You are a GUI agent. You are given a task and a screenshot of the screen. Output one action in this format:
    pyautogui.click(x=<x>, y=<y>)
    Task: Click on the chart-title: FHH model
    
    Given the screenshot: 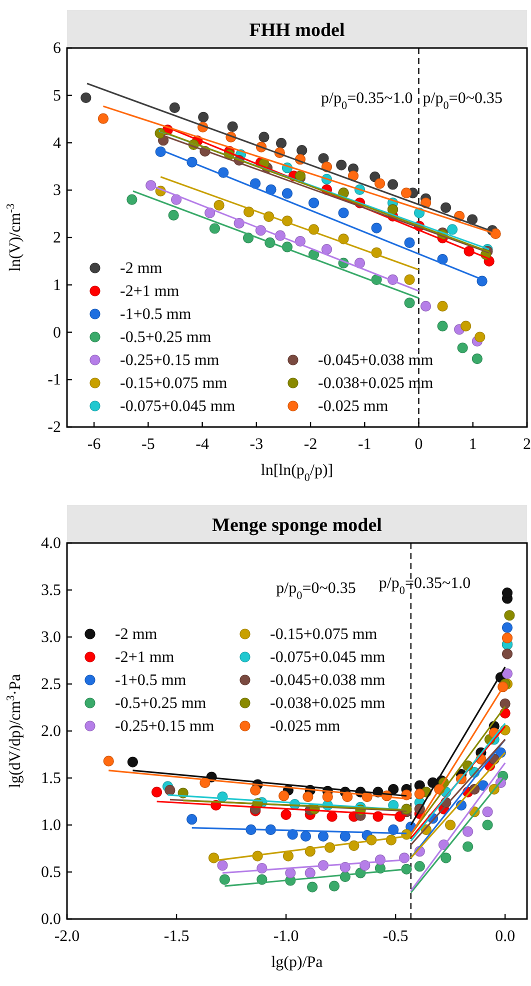 What is the action you would take?
    pyautogui.click(x=297, y=30)
    